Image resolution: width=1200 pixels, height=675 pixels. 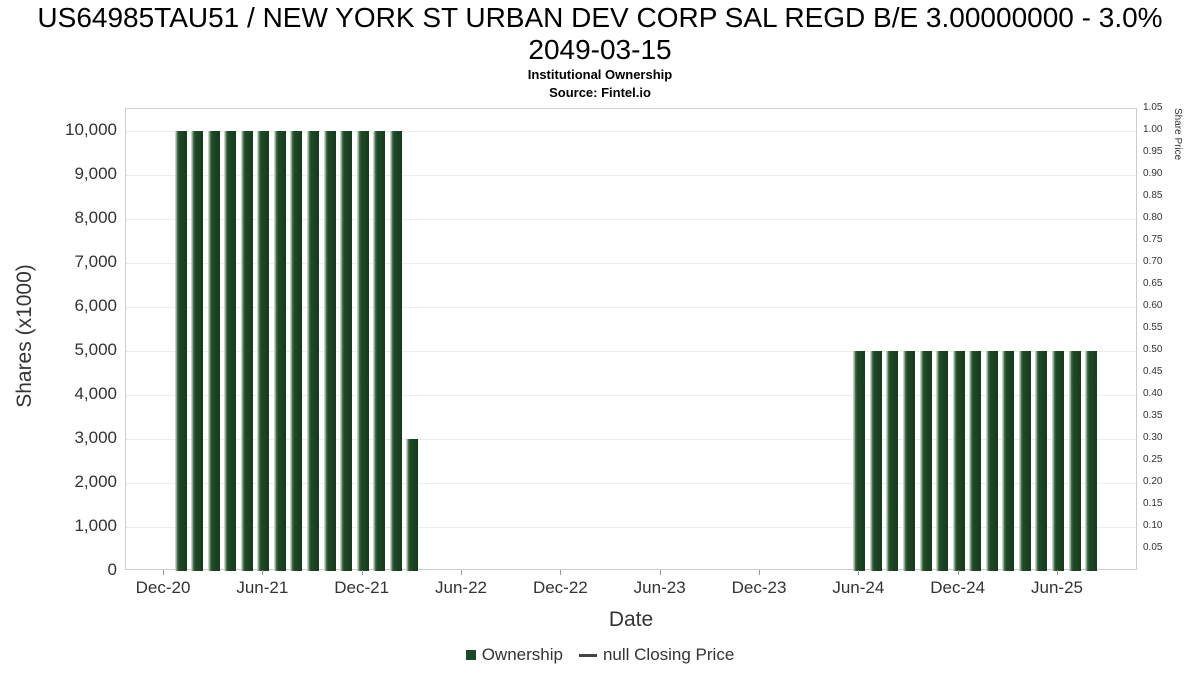 What do you see at coordinates (668, 654) in the screenshot?
I see `legend-label-closing-price: null Closing Price` at bounding box center [668, 654].